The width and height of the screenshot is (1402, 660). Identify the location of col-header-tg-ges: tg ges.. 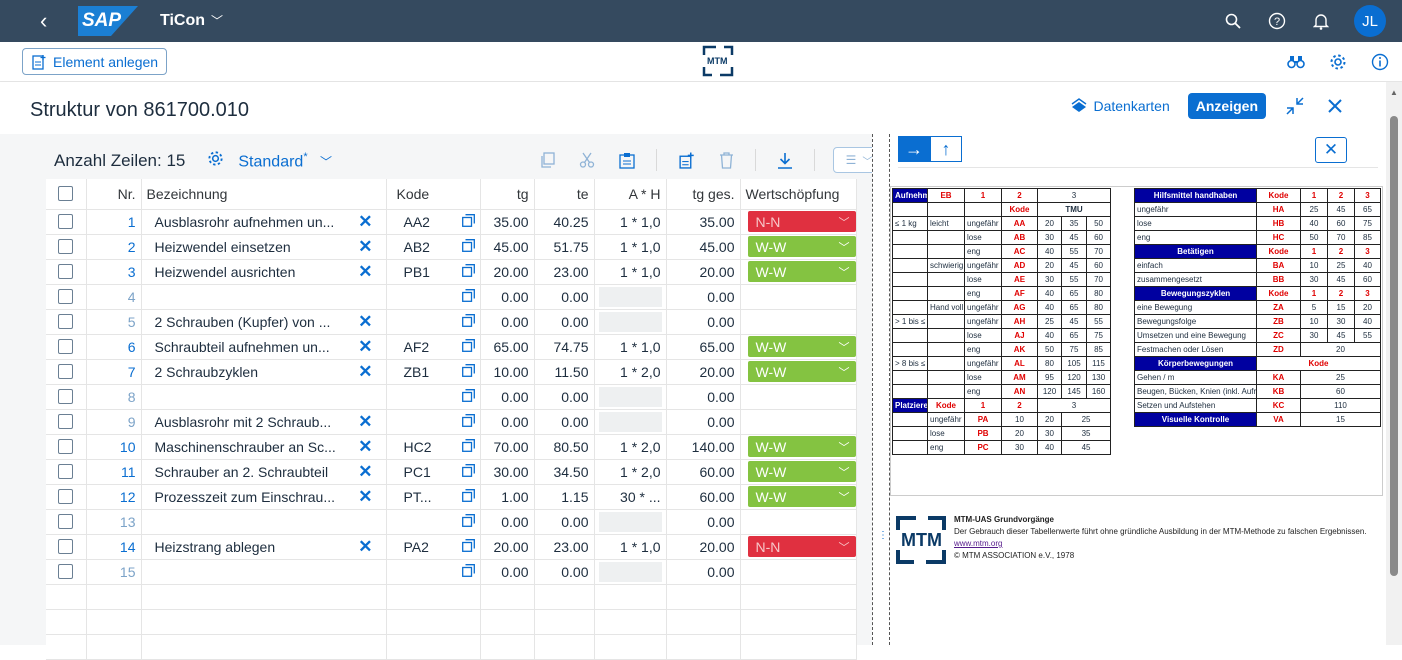
(703, 194).